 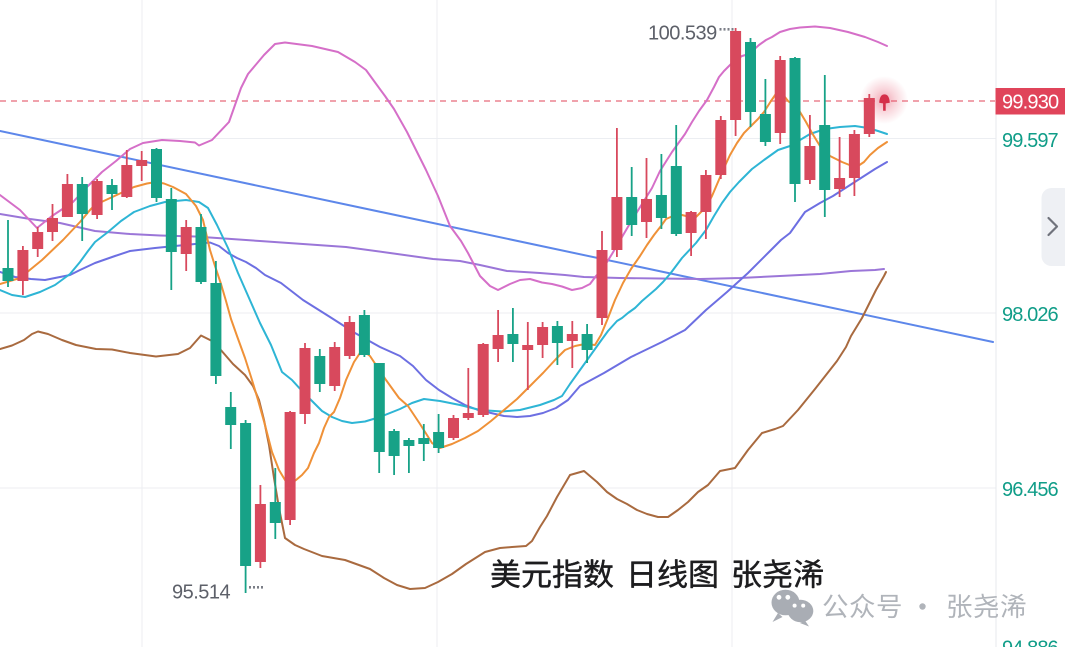 I want to click on svg-text: 95.514, so click(x=201, y=593).